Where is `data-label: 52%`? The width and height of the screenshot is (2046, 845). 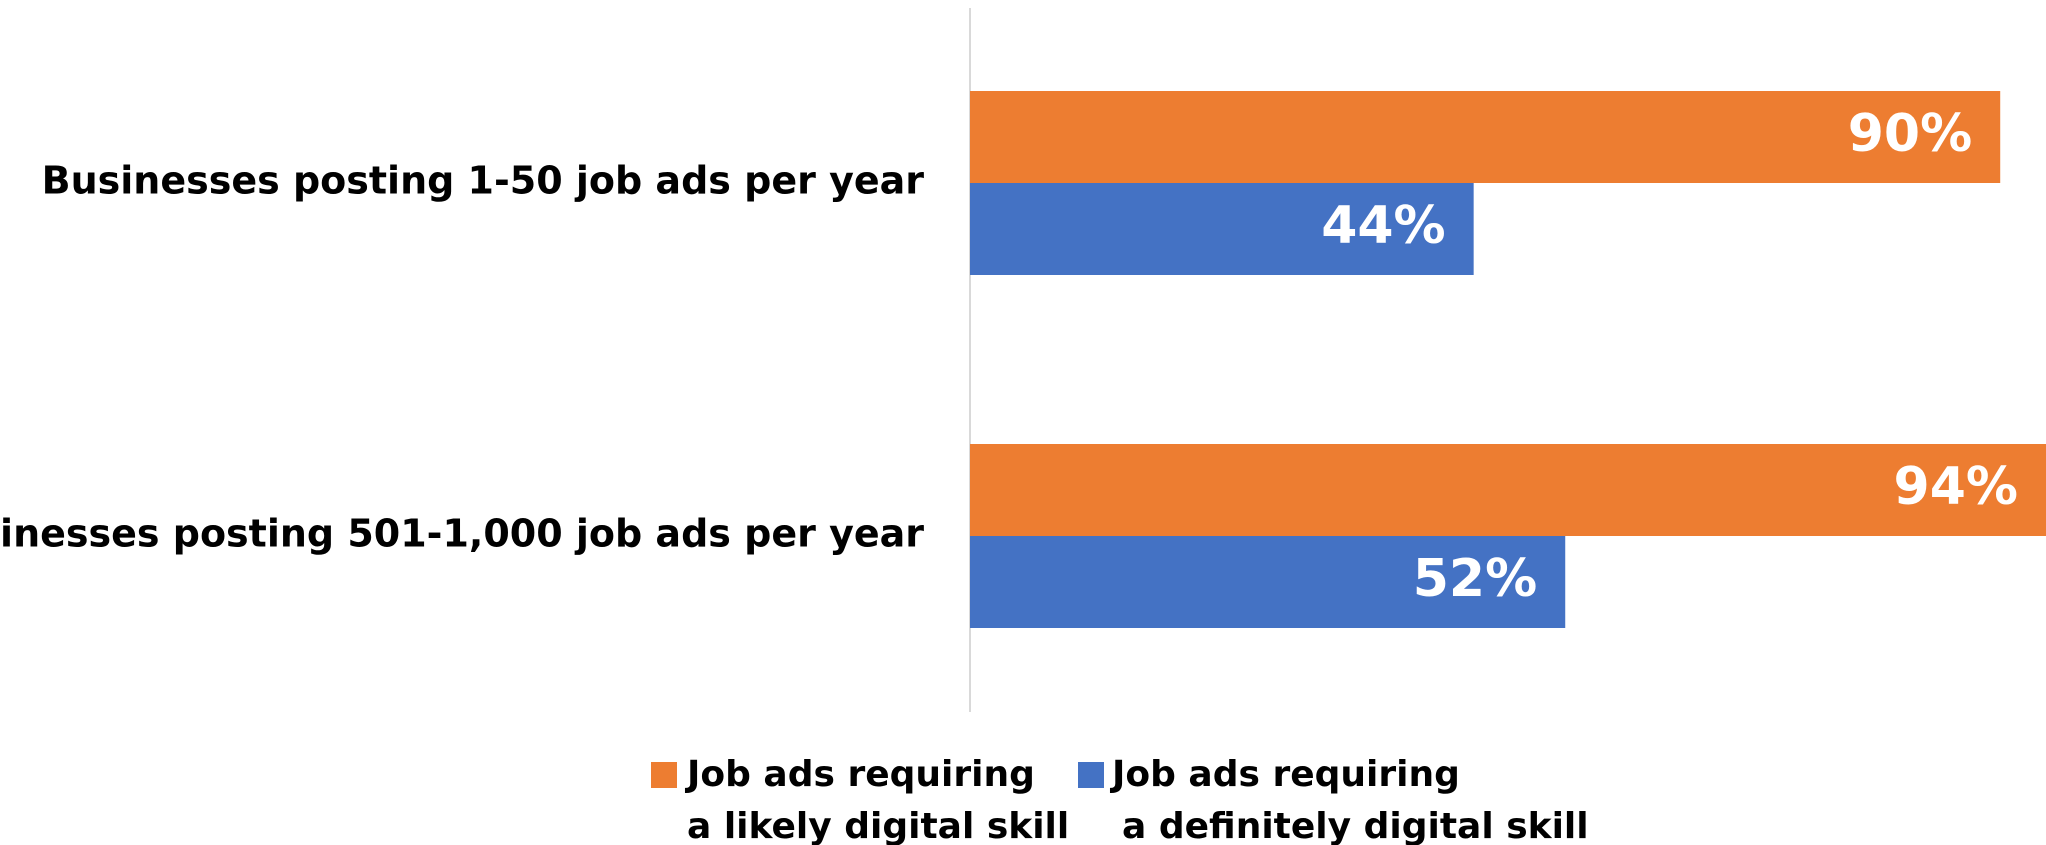
data-label: 52% is located at coordinates (1475, 579).